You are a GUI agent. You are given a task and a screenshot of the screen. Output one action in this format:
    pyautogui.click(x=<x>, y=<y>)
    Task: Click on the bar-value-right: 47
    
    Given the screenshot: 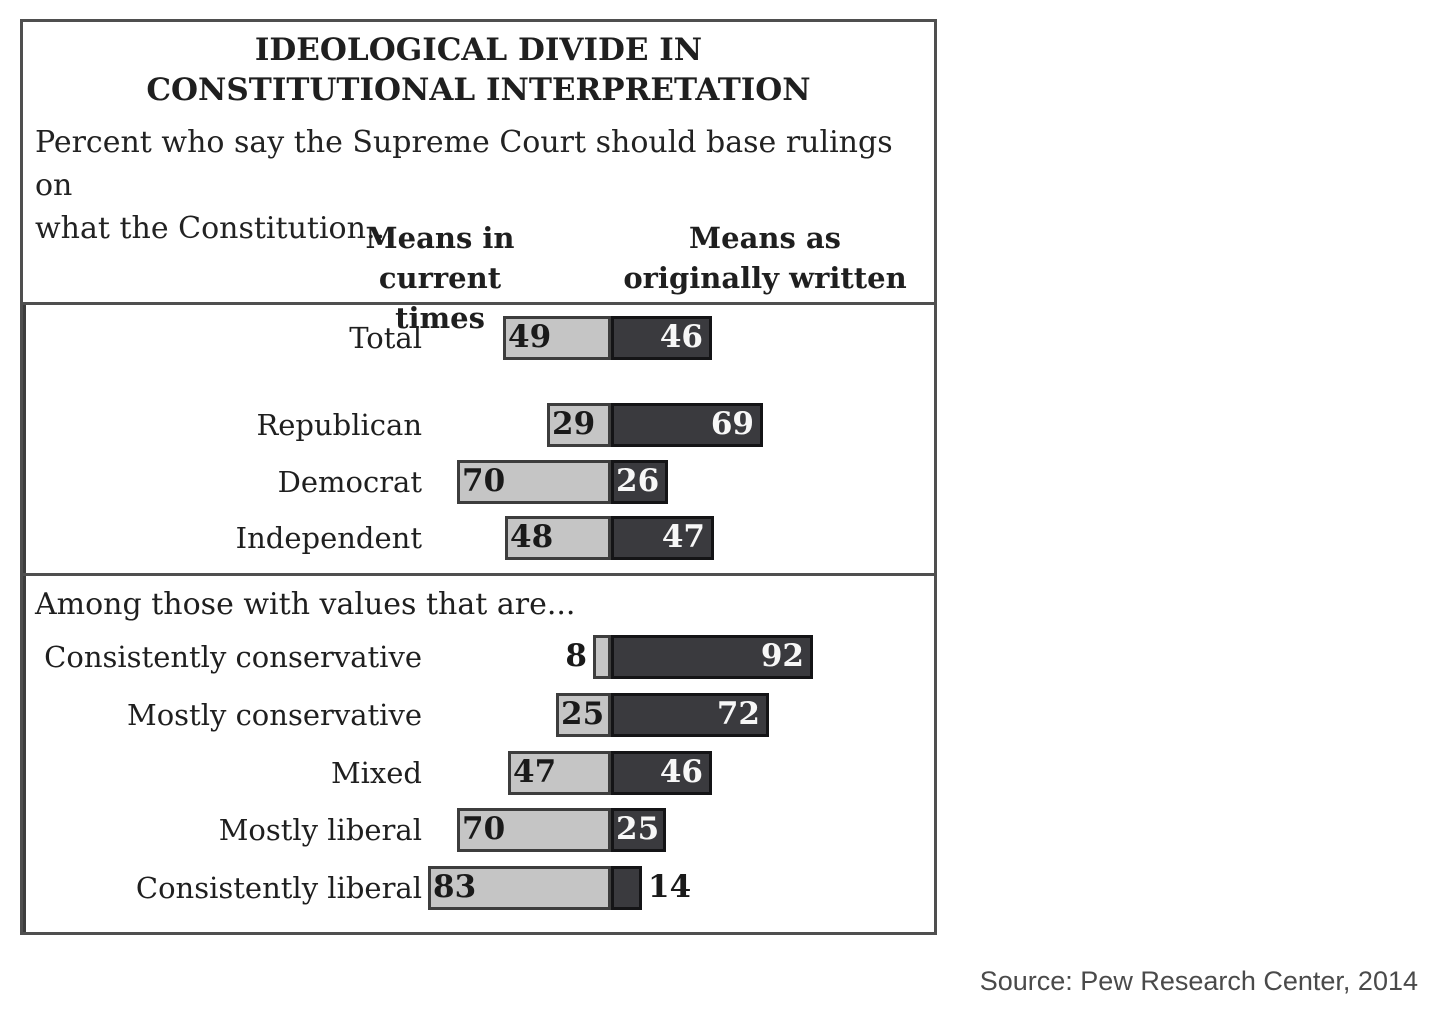 What is the action you would take?
    pyautogui.click(x=683, y=537)
    